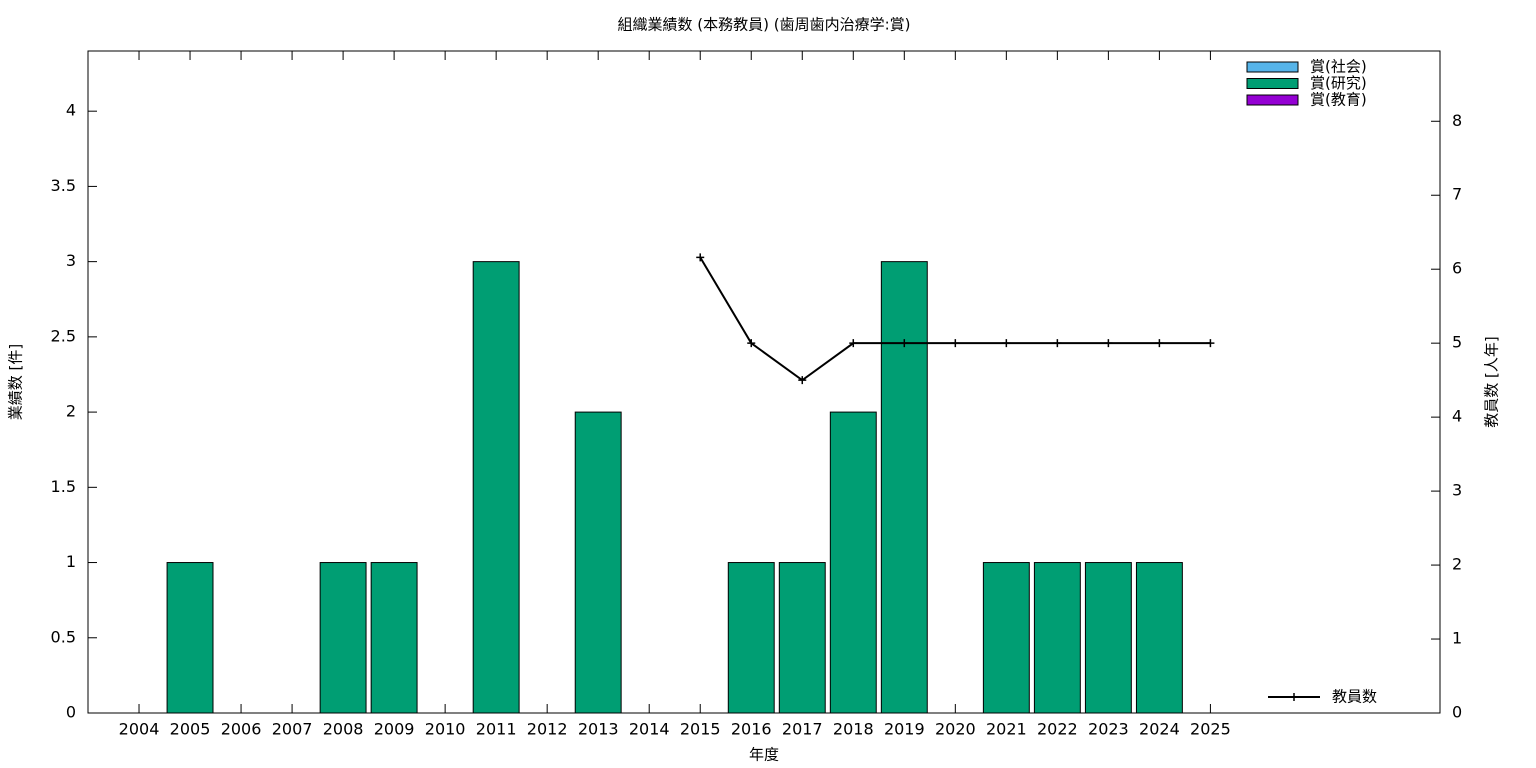  Describe the element at coordinates (547, 729) in the screenshot. I see `x-tick-label: 2012` at that location.